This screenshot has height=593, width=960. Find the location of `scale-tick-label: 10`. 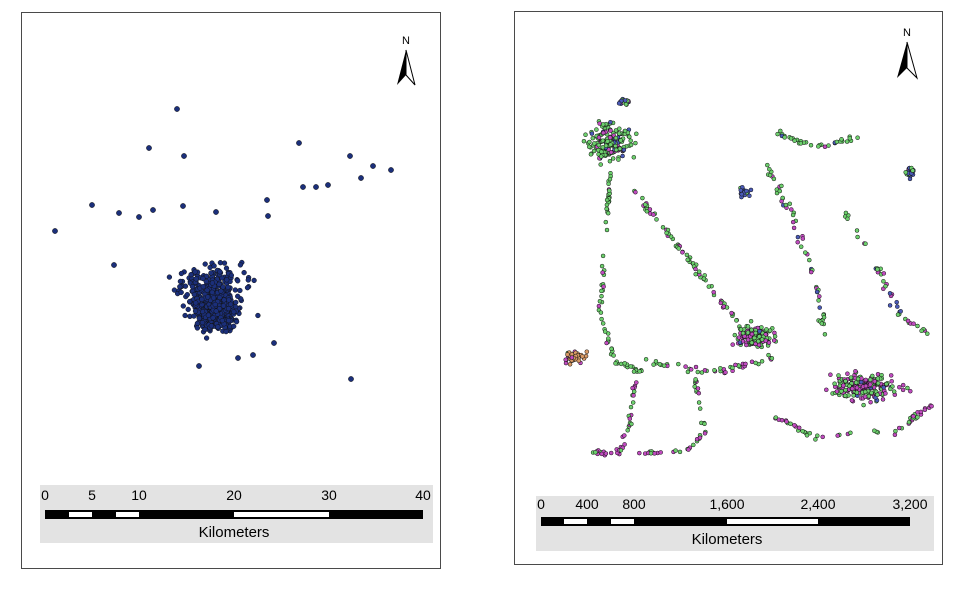

scale-tick-label: 10 is located at coordinates (139, 495).